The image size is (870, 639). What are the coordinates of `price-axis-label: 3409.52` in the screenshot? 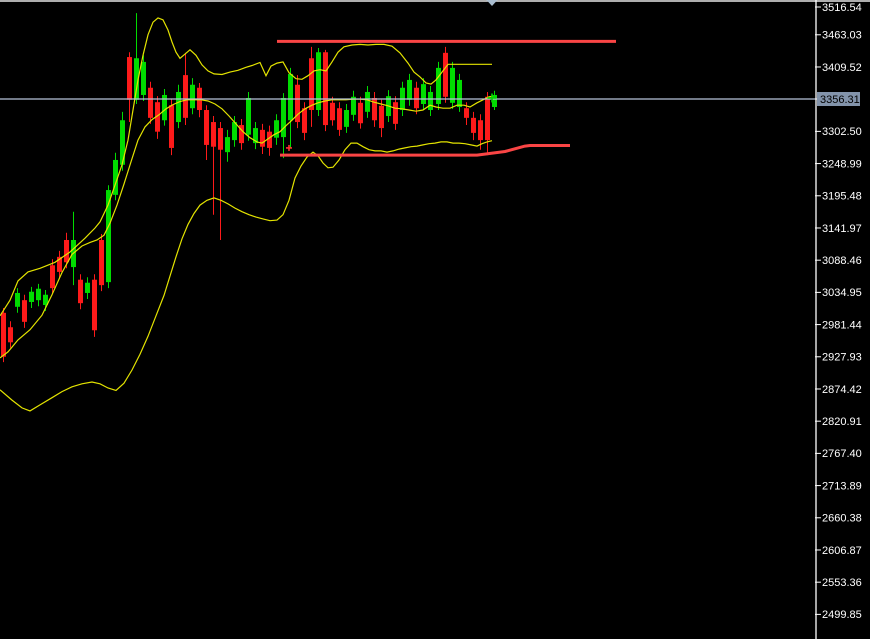 It's located at (842, 68).